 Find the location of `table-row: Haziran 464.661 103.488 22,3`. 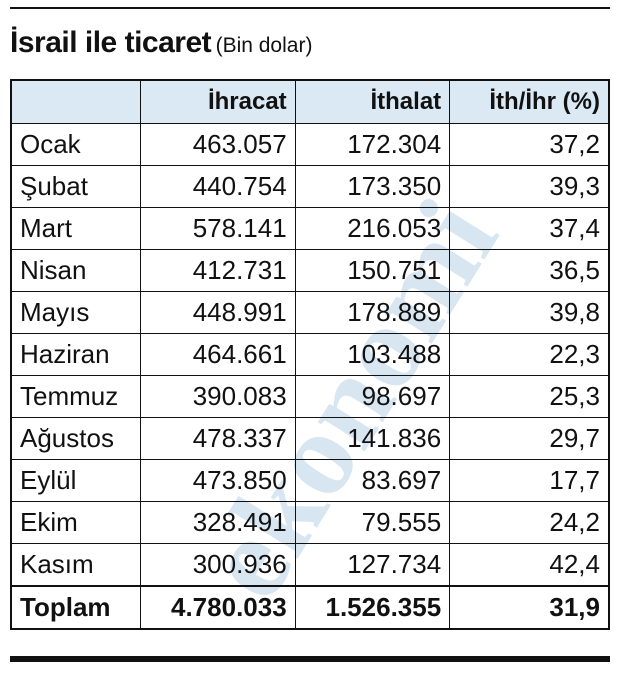

table-row: Haziran 464.661 103.488 22,3 is located at coordinates (310, 354).